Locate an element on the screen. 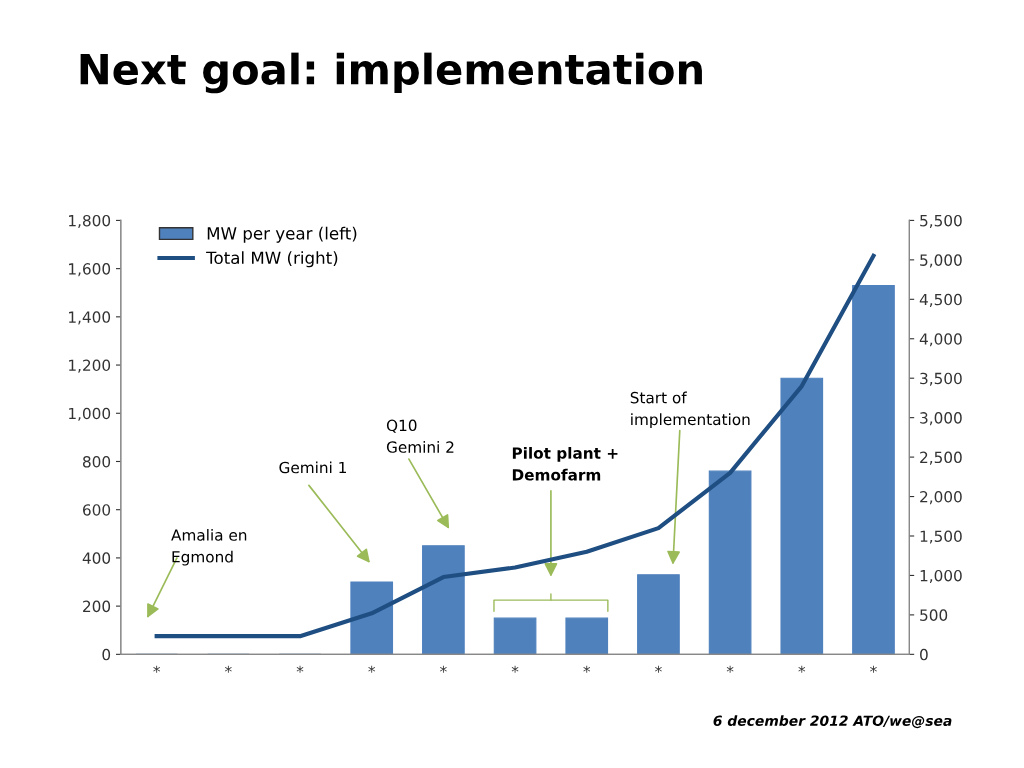 The height and width of the screenshot is (768, 1024). annotation: Q10 Gemini 2 is located at coordinates (420, 436).